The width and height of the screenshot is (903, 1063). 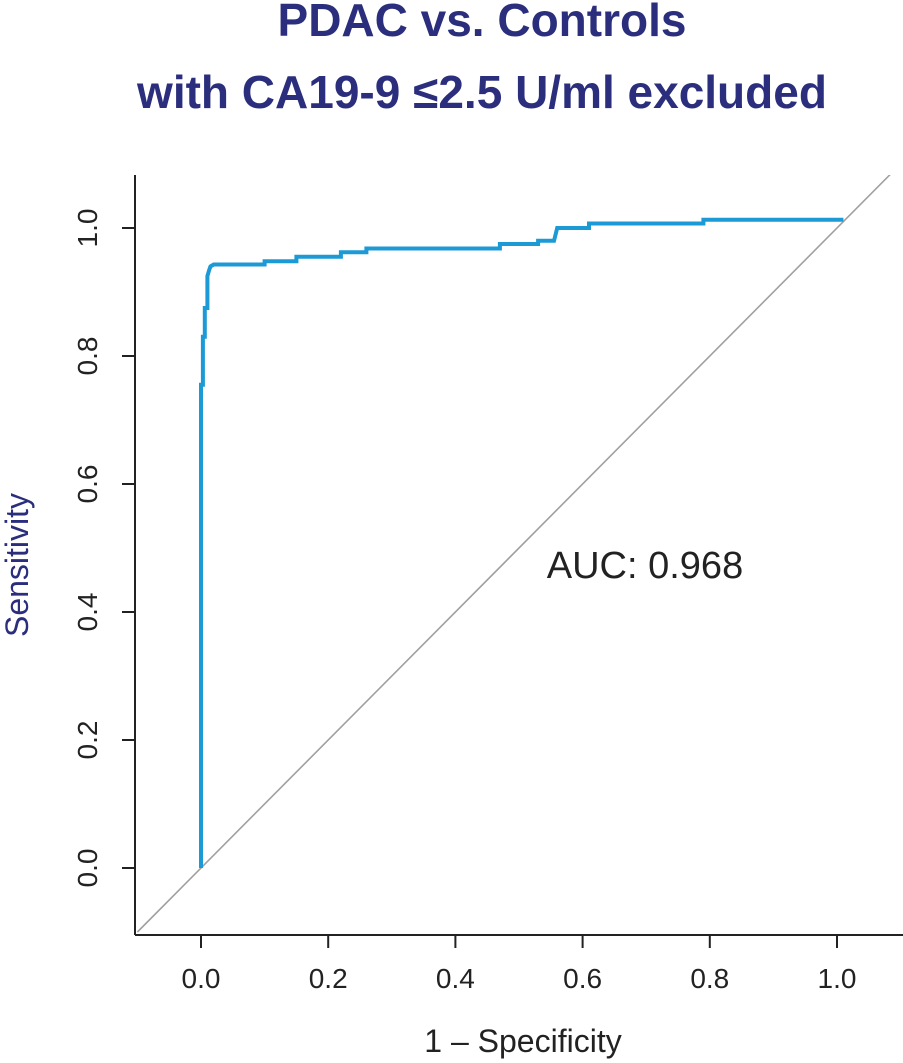 What do you see at coordinates (837, 978) in the screenshot?
I see `x-tick-label: 1.0` at bounding box center [837, 978].